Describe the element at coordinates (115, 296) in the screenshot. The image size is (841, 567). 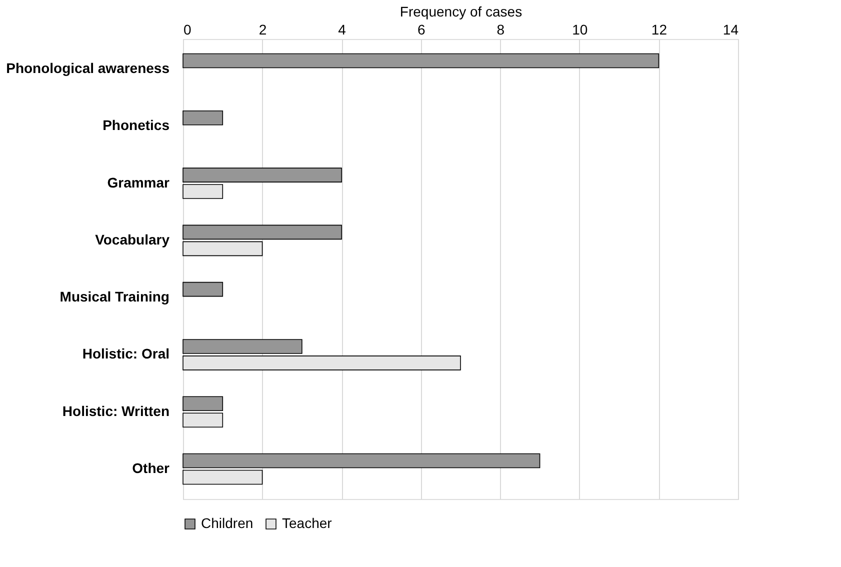
I see `y-tick-label: Musical Training` at that location.